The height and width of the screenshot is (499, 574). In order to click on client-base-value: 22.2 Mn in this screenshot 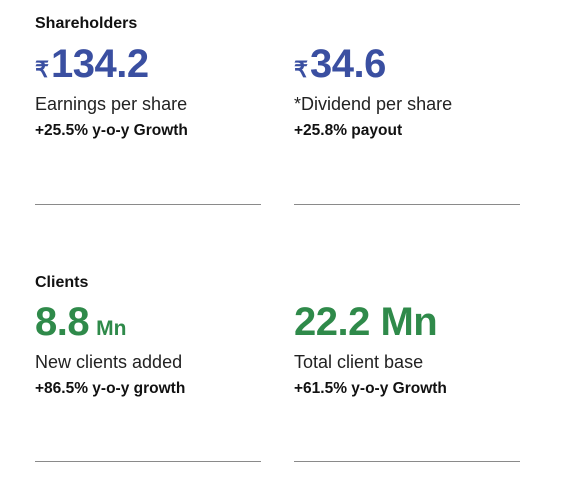, I will do `click(366, 322)`.